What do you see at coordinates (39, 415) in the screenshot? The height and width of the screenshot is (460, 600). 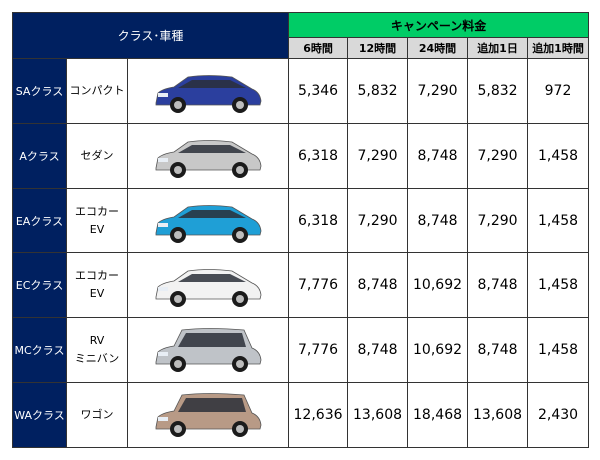 I see `class-name: WAクラス` at bounding box center [39, 415].